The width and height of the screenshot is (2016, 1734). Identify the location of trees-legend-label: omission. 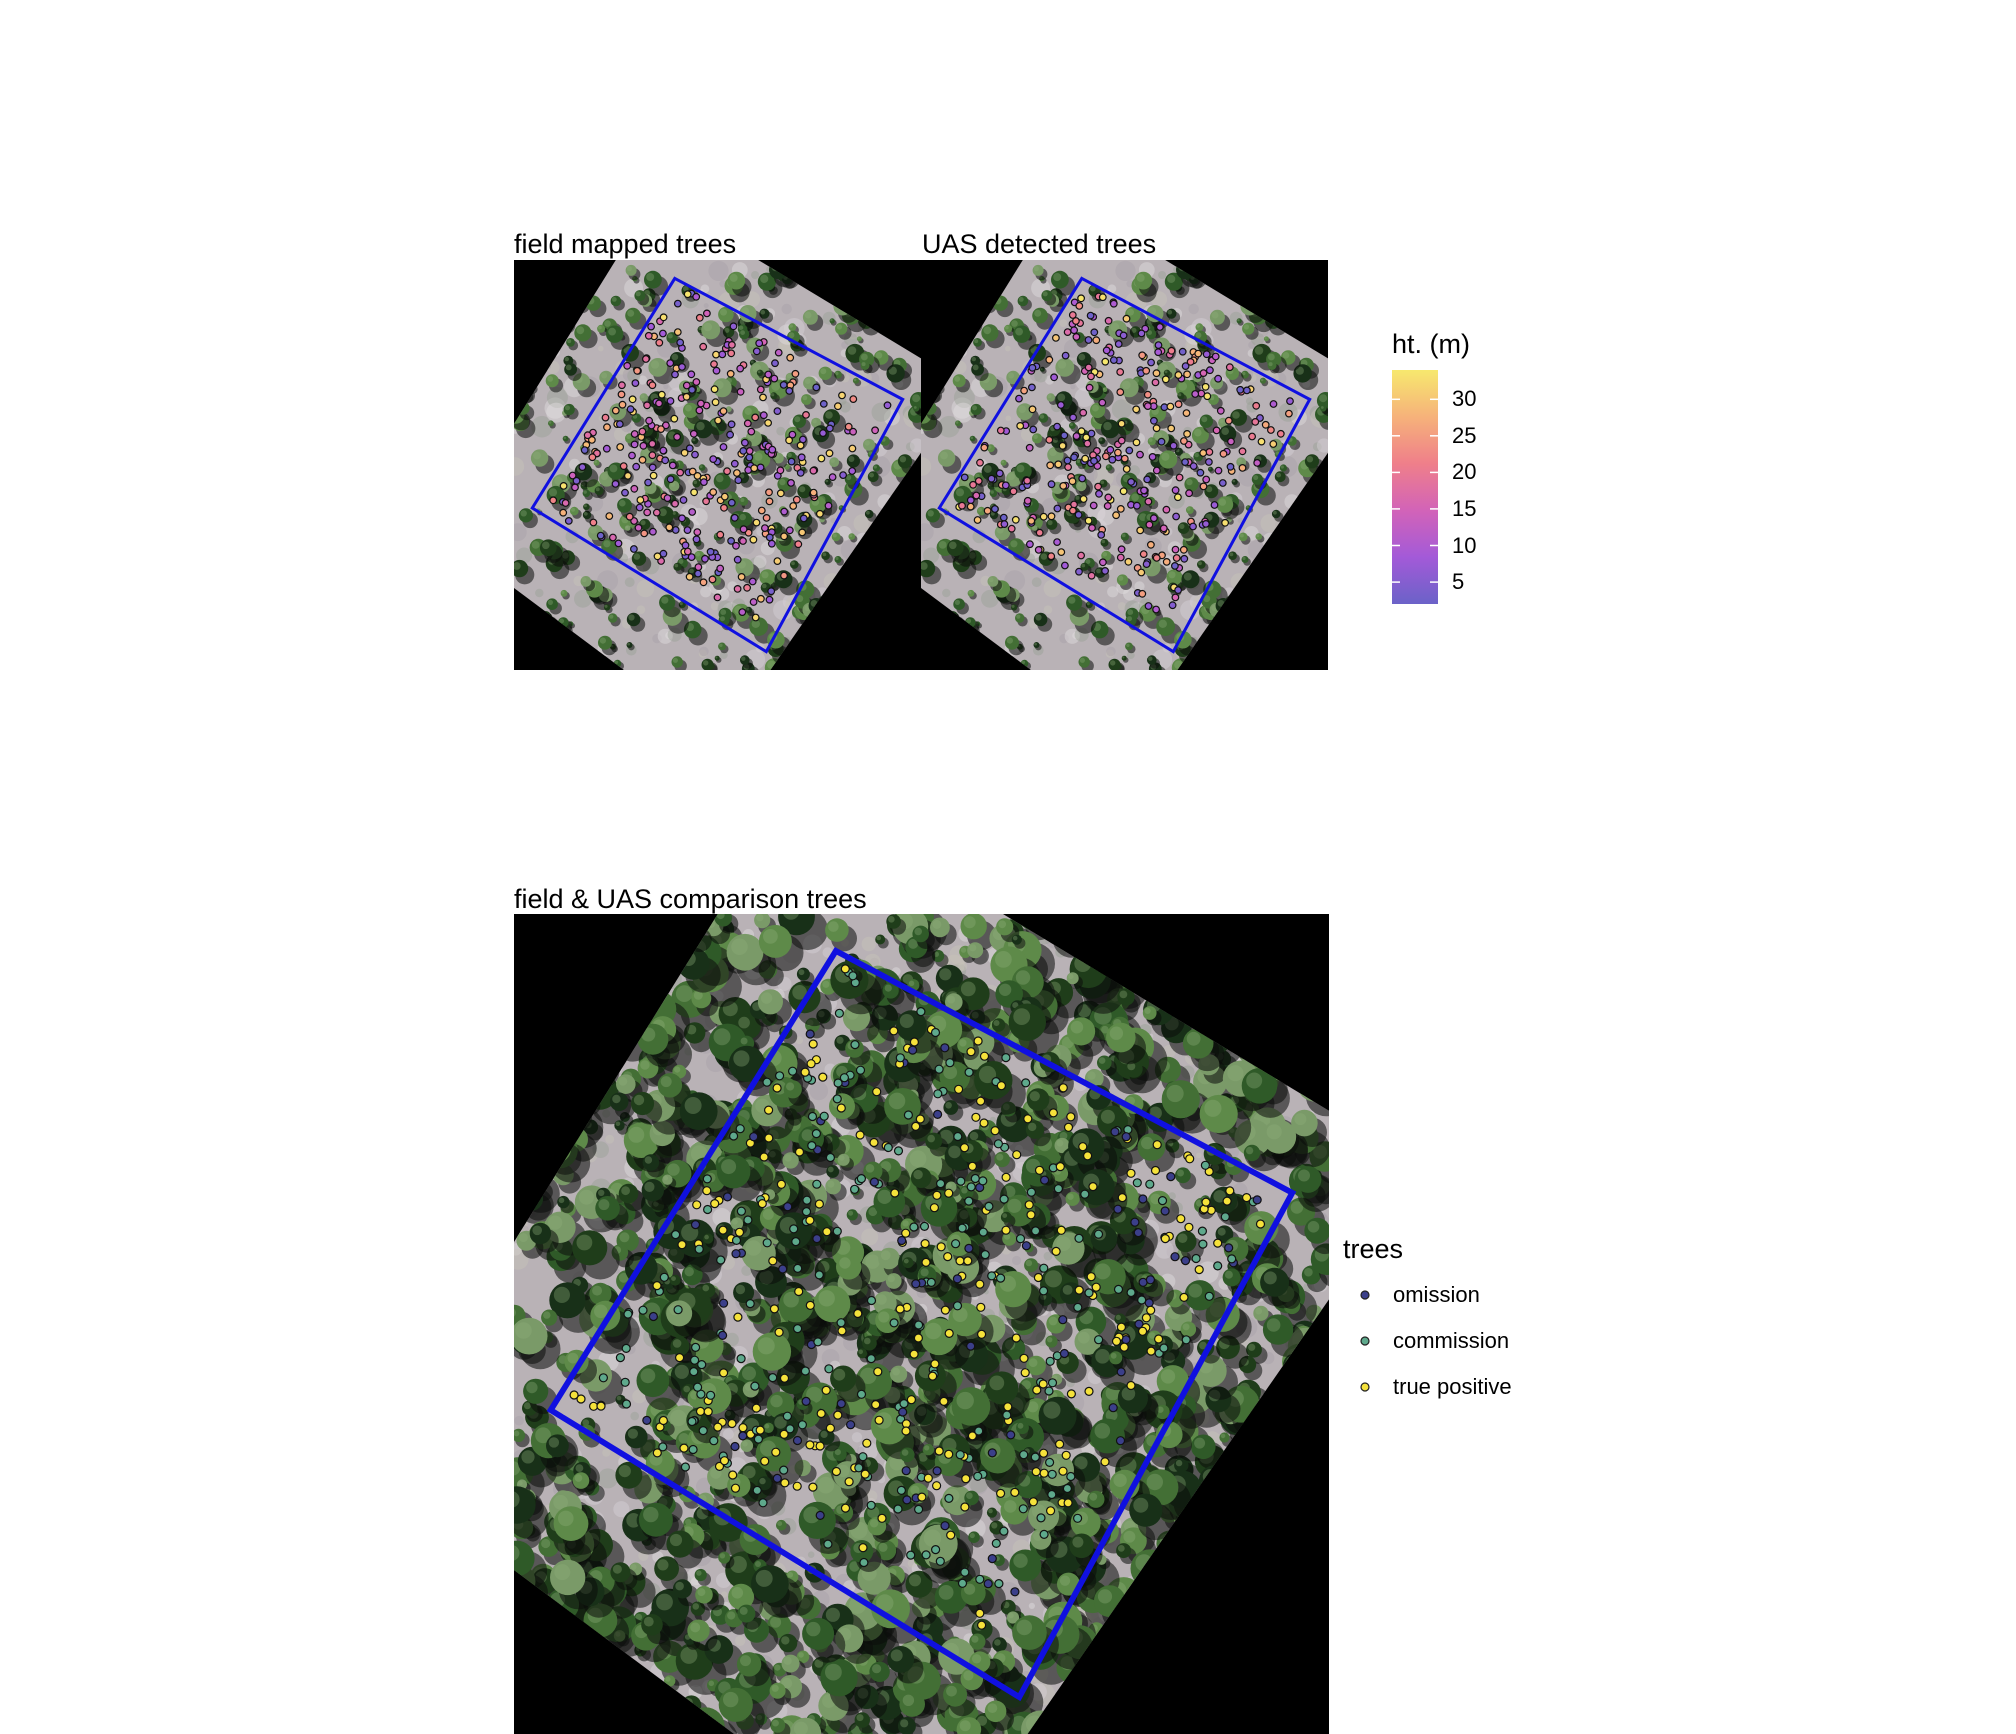
(1436, 1295).